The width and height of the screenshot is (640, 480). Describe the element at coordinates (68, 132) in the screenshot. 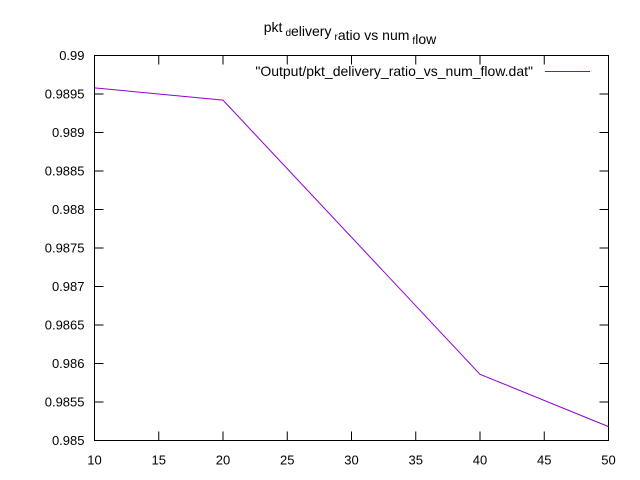

I see `y-tick-label: 0.989` at that location.